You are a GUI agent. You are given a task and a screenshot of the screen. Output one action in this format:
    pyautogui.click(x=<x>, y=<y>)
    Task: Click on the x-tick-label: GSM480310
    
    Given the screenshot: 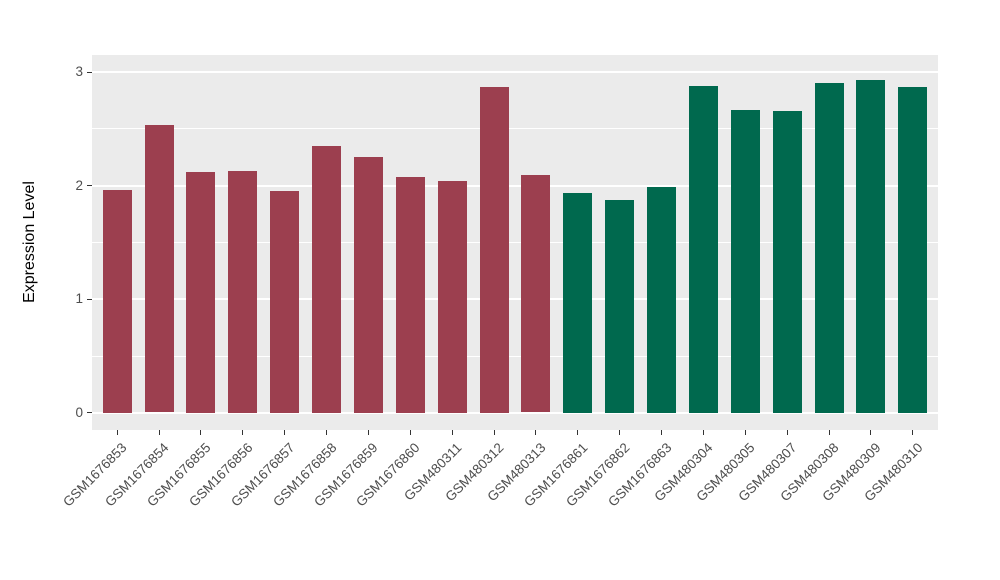 What is the action you would take?
    pyautogui.click(x=893, y=472)
    